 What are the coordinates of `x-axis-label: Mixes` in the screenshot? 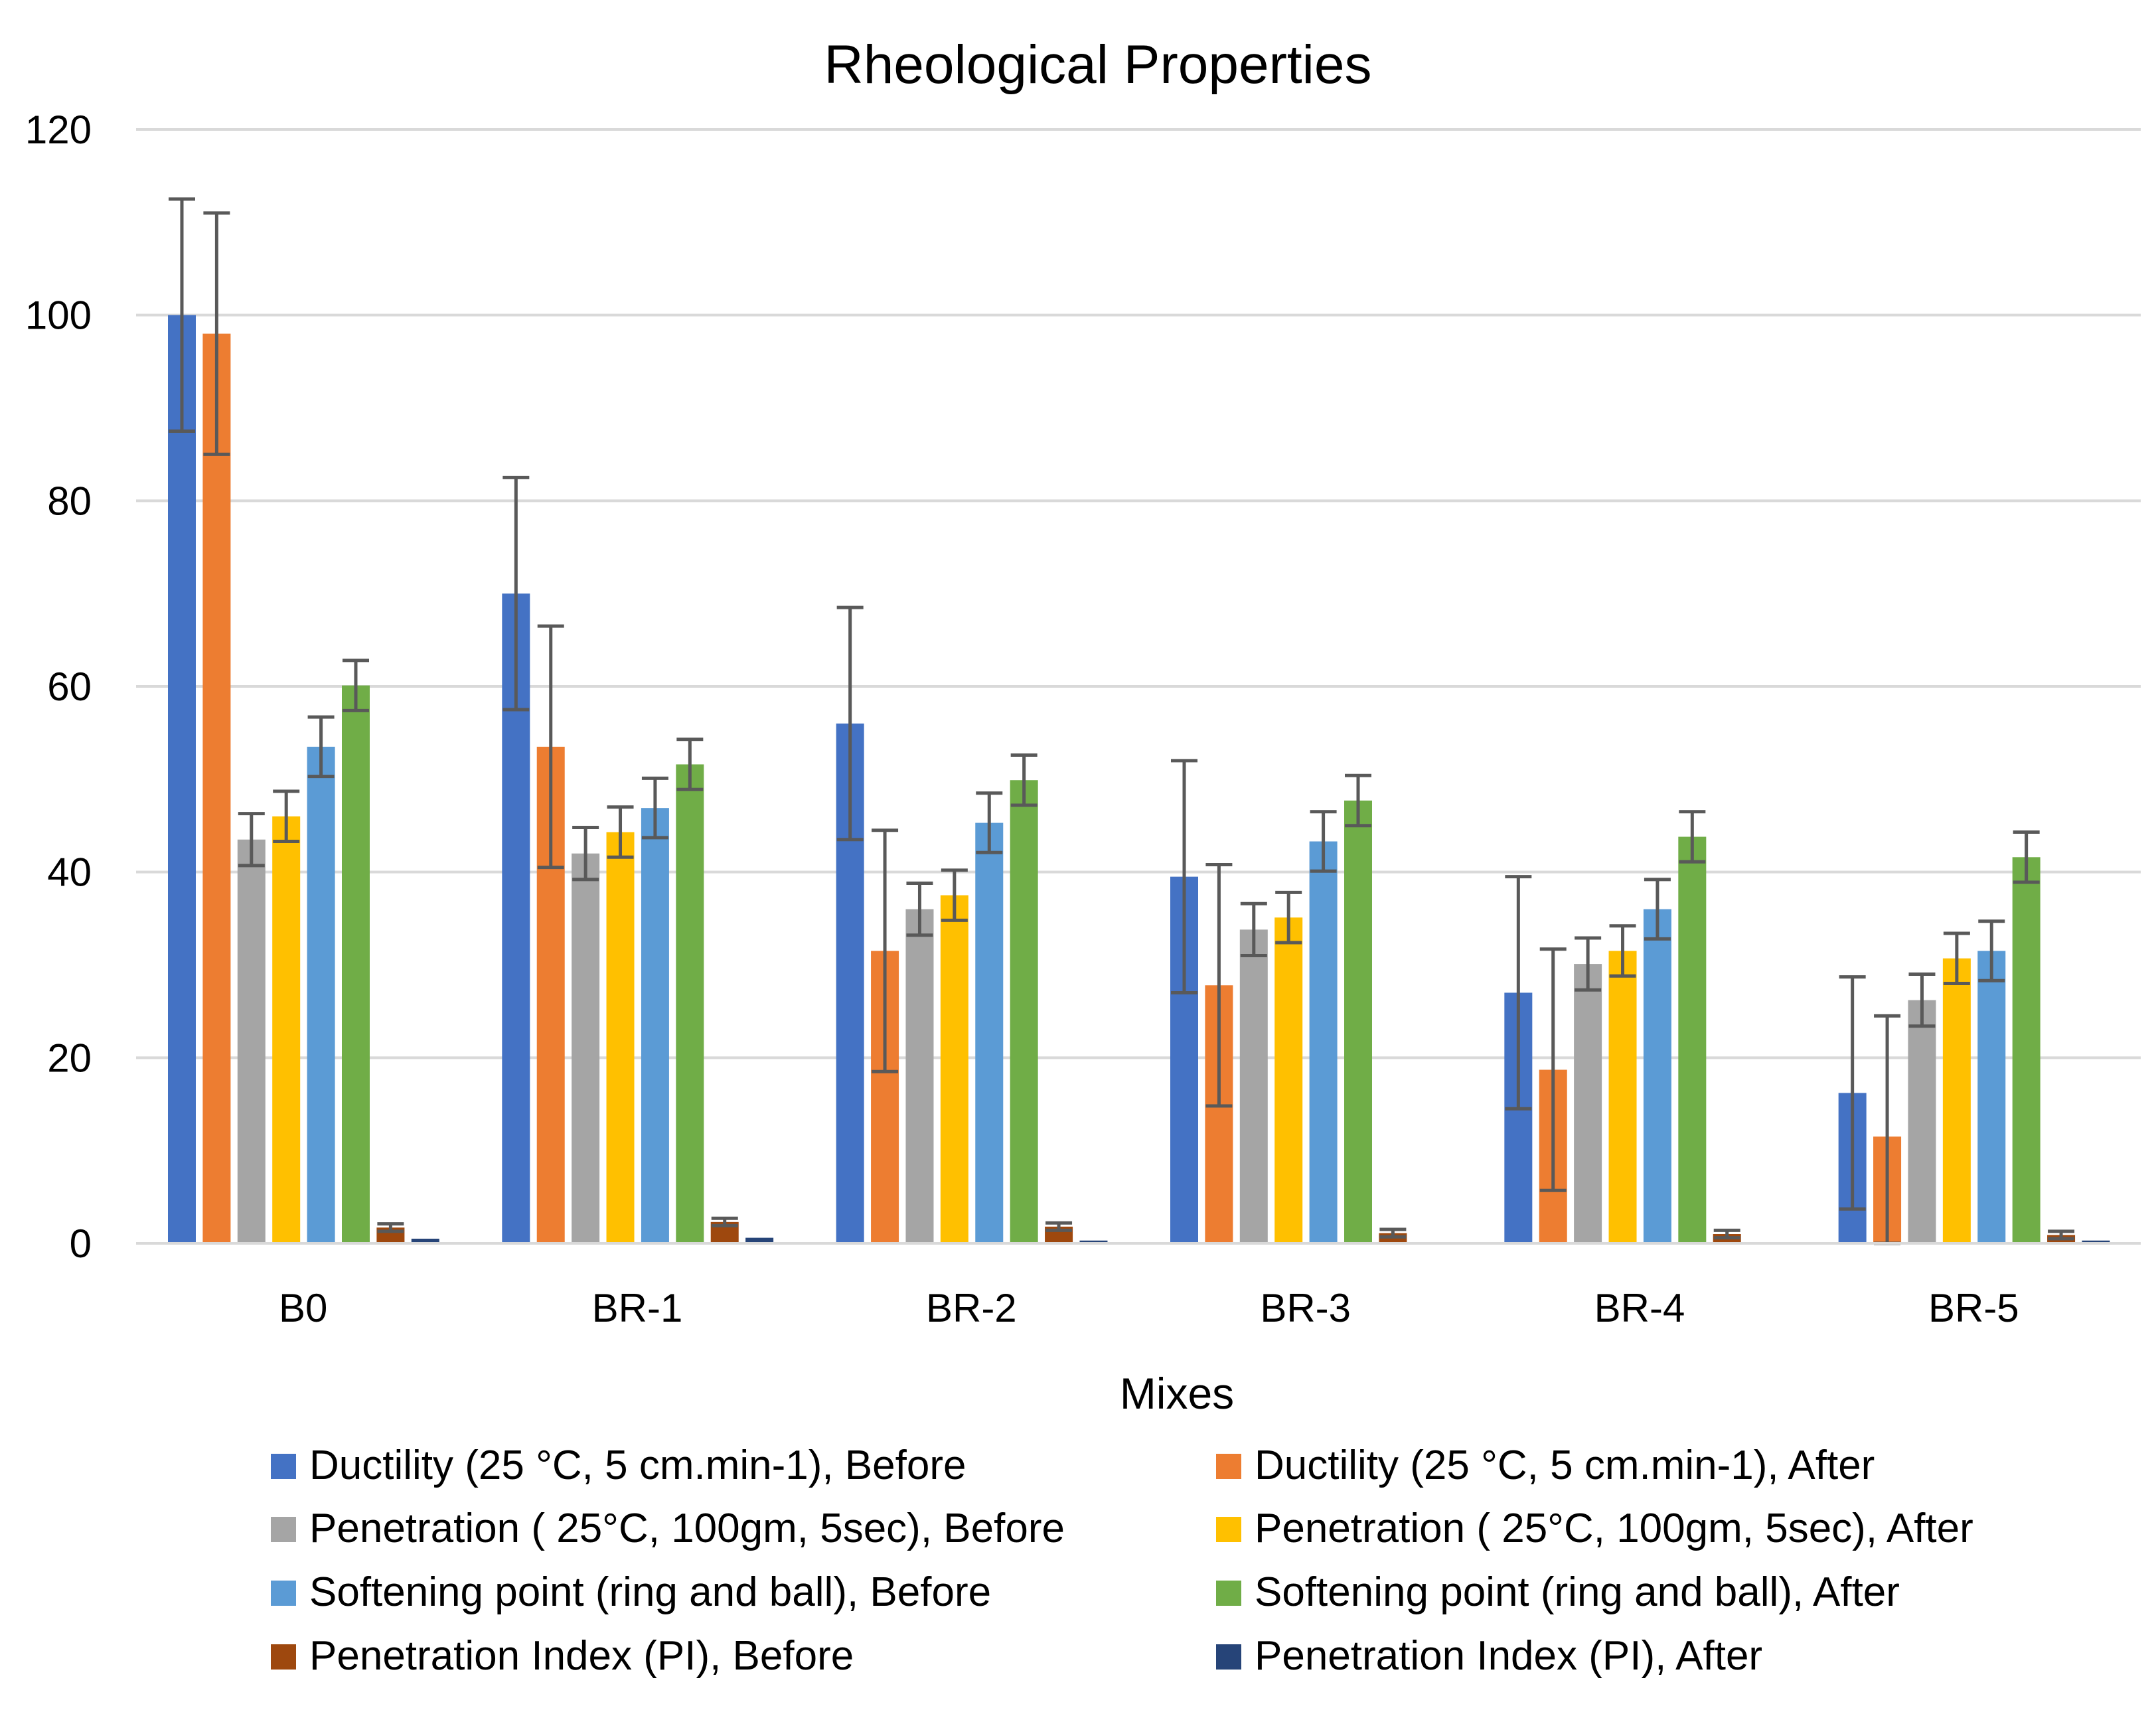 It's located at (1177, 1393).